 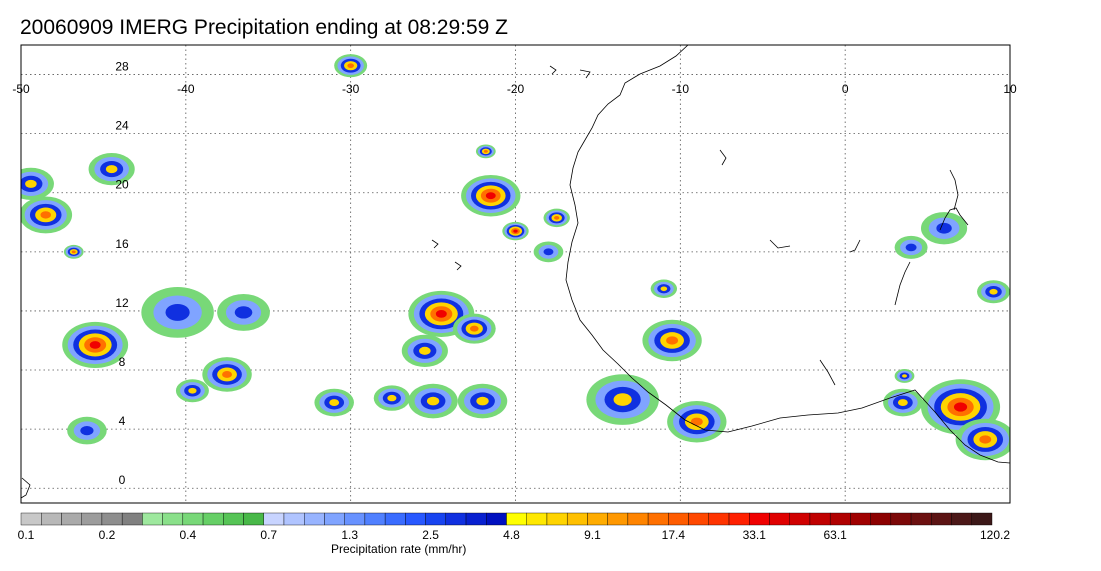 What do you see at coordinates (107, 535) in the screenshot?
I see `colorbar-label: 0.2` at bounding box center [107, 535].